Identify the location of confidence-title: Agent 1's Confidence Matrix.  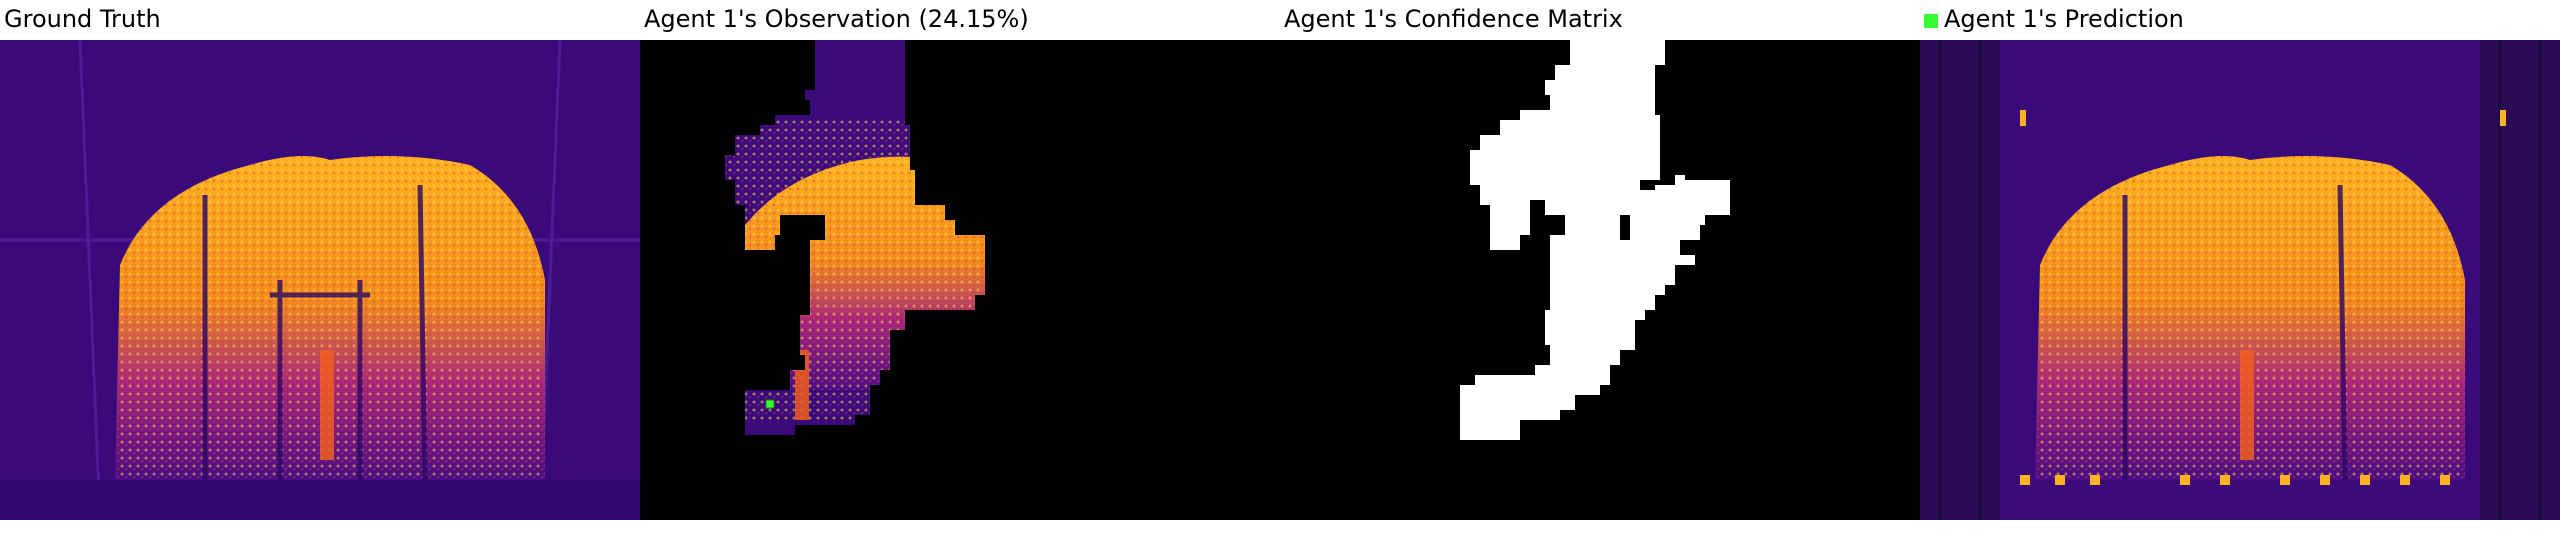
(1453, 19).